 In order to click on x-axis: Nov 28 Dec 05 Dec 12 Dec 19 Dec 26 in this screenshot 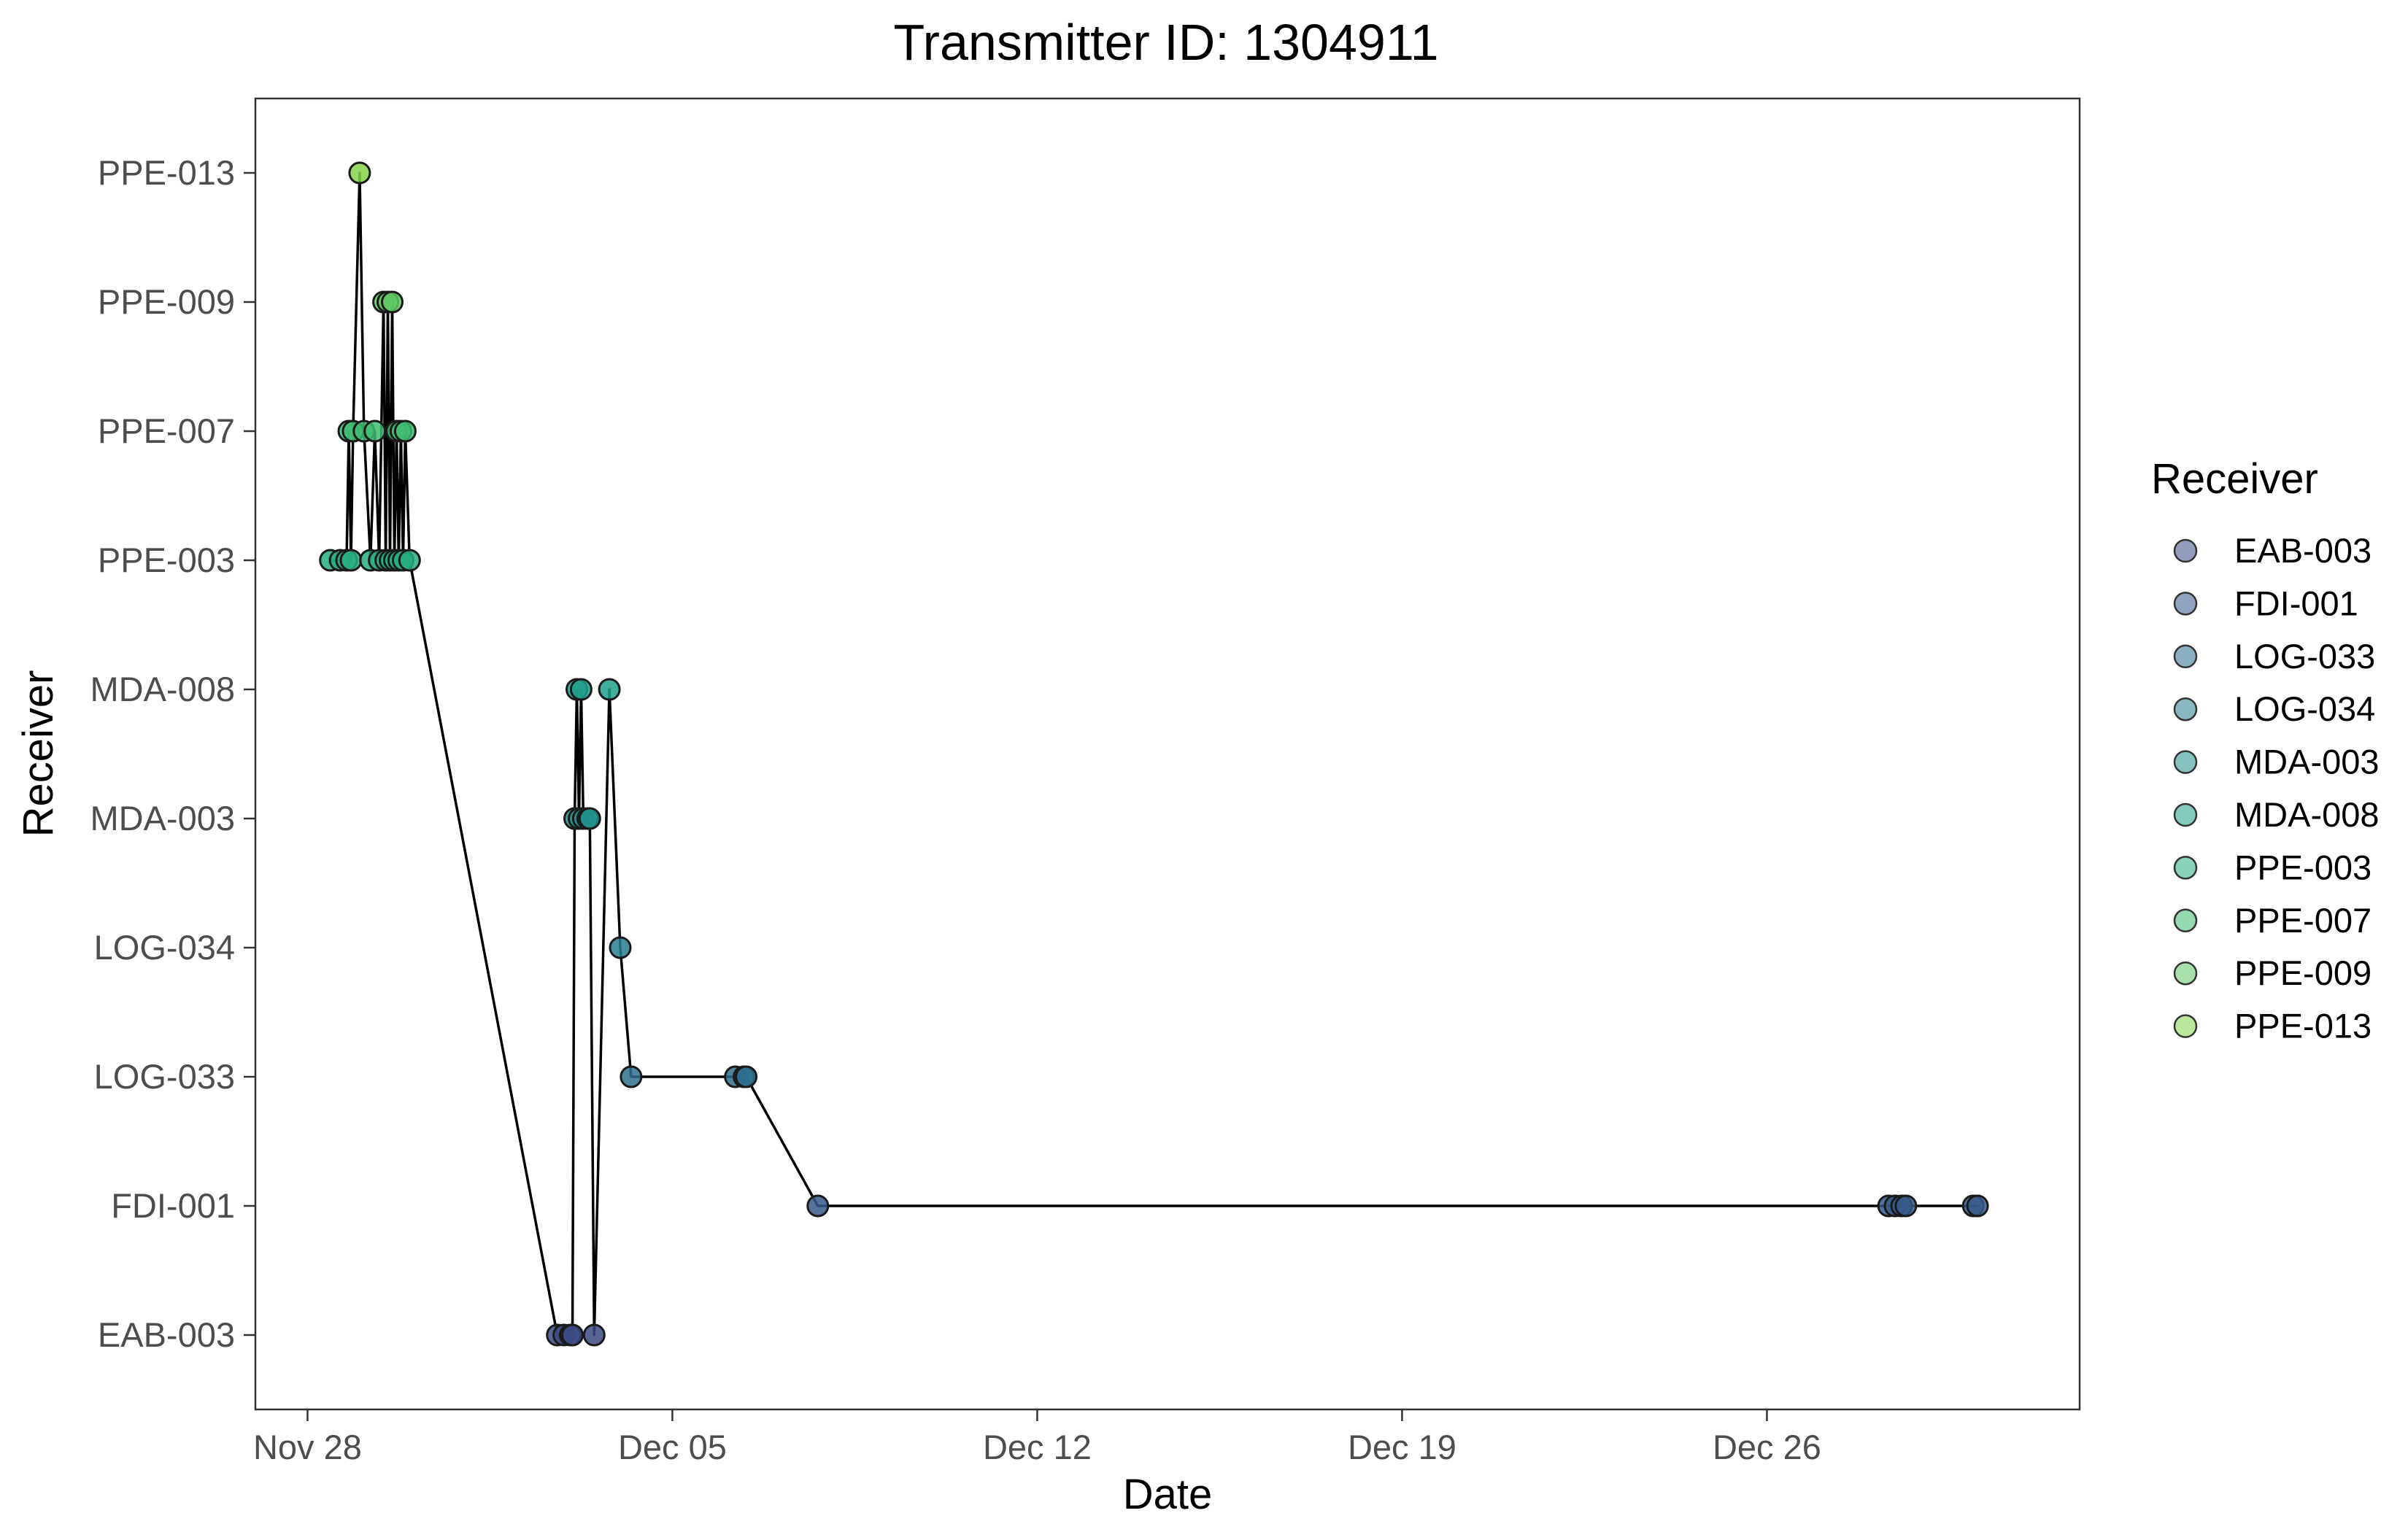, I will do `click(1037, 1438)`.